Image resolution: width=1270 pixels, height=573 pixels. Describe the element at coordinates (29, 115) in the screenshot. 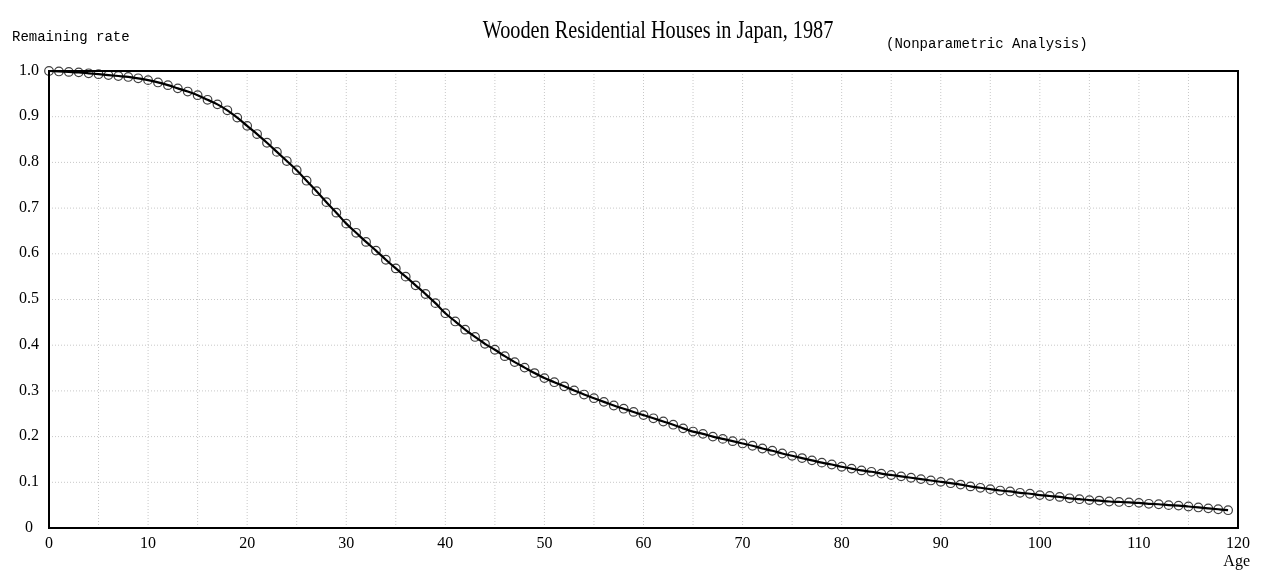

I see `y-tick-label: 0.9` at that location.